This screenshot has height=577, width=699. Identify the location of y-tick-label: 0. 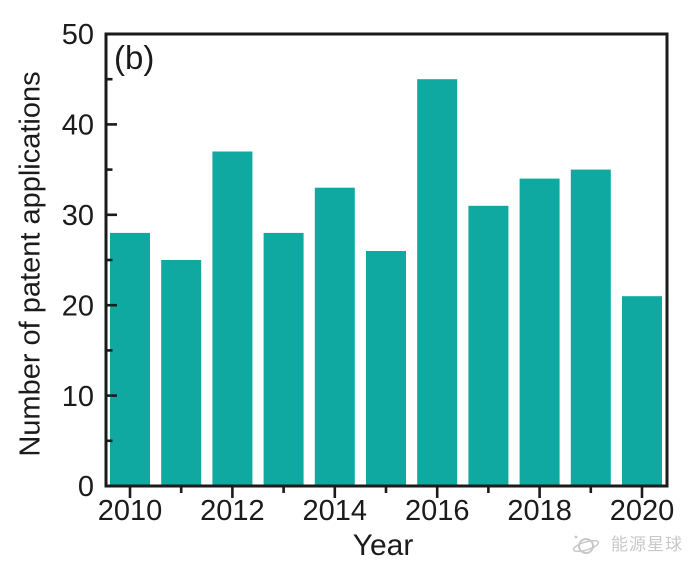
(86, 487).